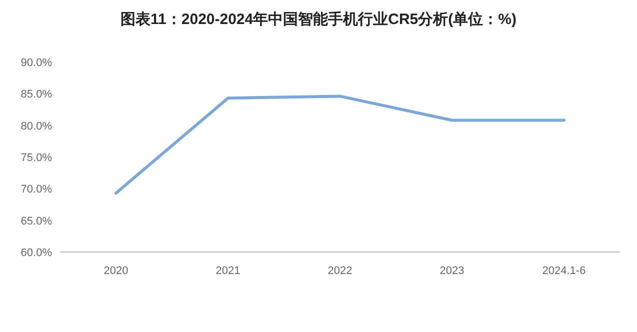 The image size is (637, 332). Describe the element at coordinates (36, 158) in the screenshot. I see `y-tick-label: 75.0%` at that location.